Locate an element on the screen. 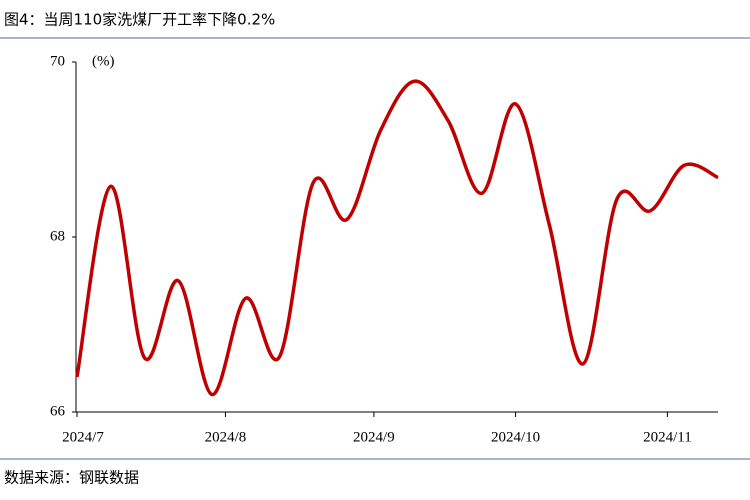  x-tick-label: 2024/9 is located at coordinates (374, 437).